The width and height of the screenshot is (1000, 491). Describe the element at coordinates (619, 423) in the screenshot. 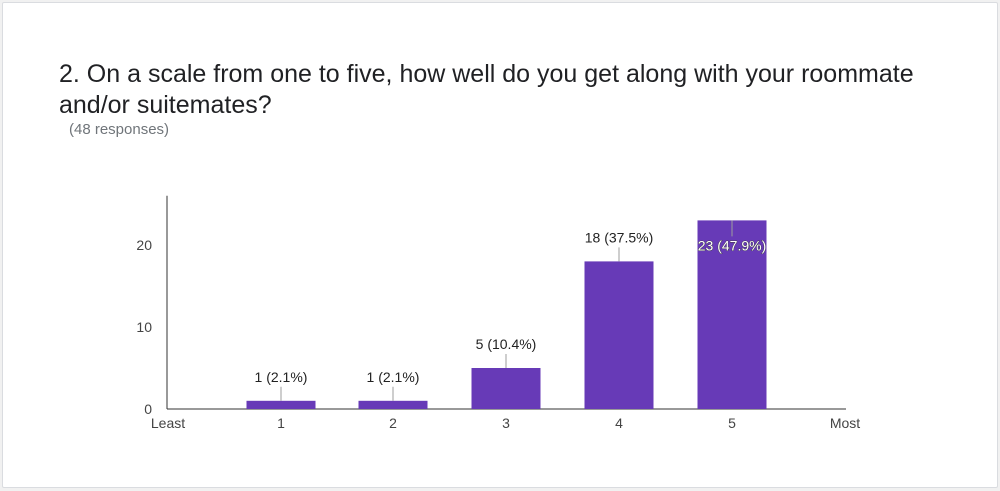

I see `x-tick-label-4: 4` at that location.